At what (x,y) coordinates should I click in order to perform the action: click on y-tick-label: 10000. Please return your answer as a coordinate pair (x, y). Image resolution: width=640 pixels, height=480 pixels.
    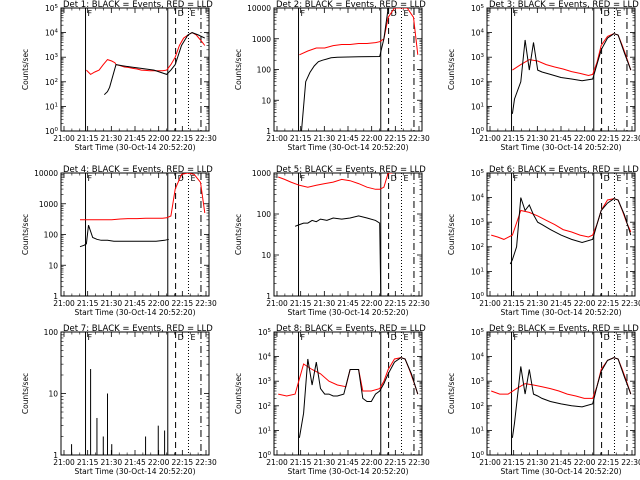
    Looking at the image, I should click on (259, 8).